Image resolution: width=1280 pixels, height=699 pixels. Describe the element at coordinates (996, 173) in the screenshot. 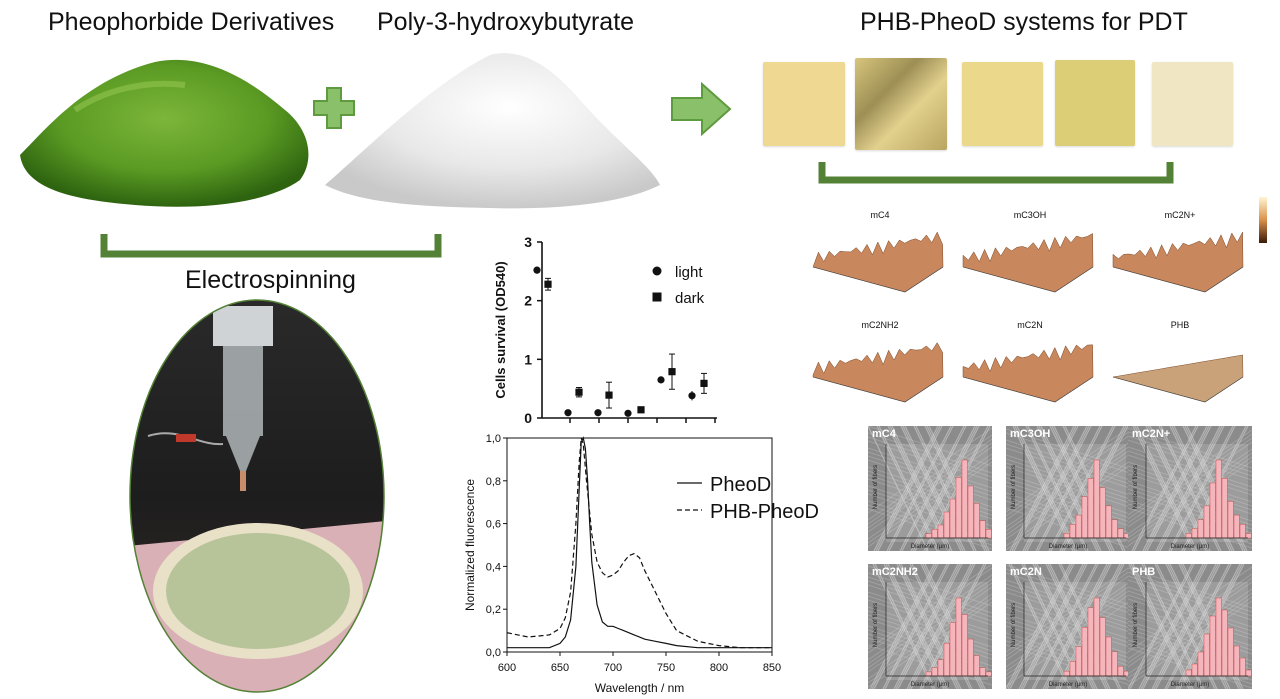

I see `systems-bracket` at that location.